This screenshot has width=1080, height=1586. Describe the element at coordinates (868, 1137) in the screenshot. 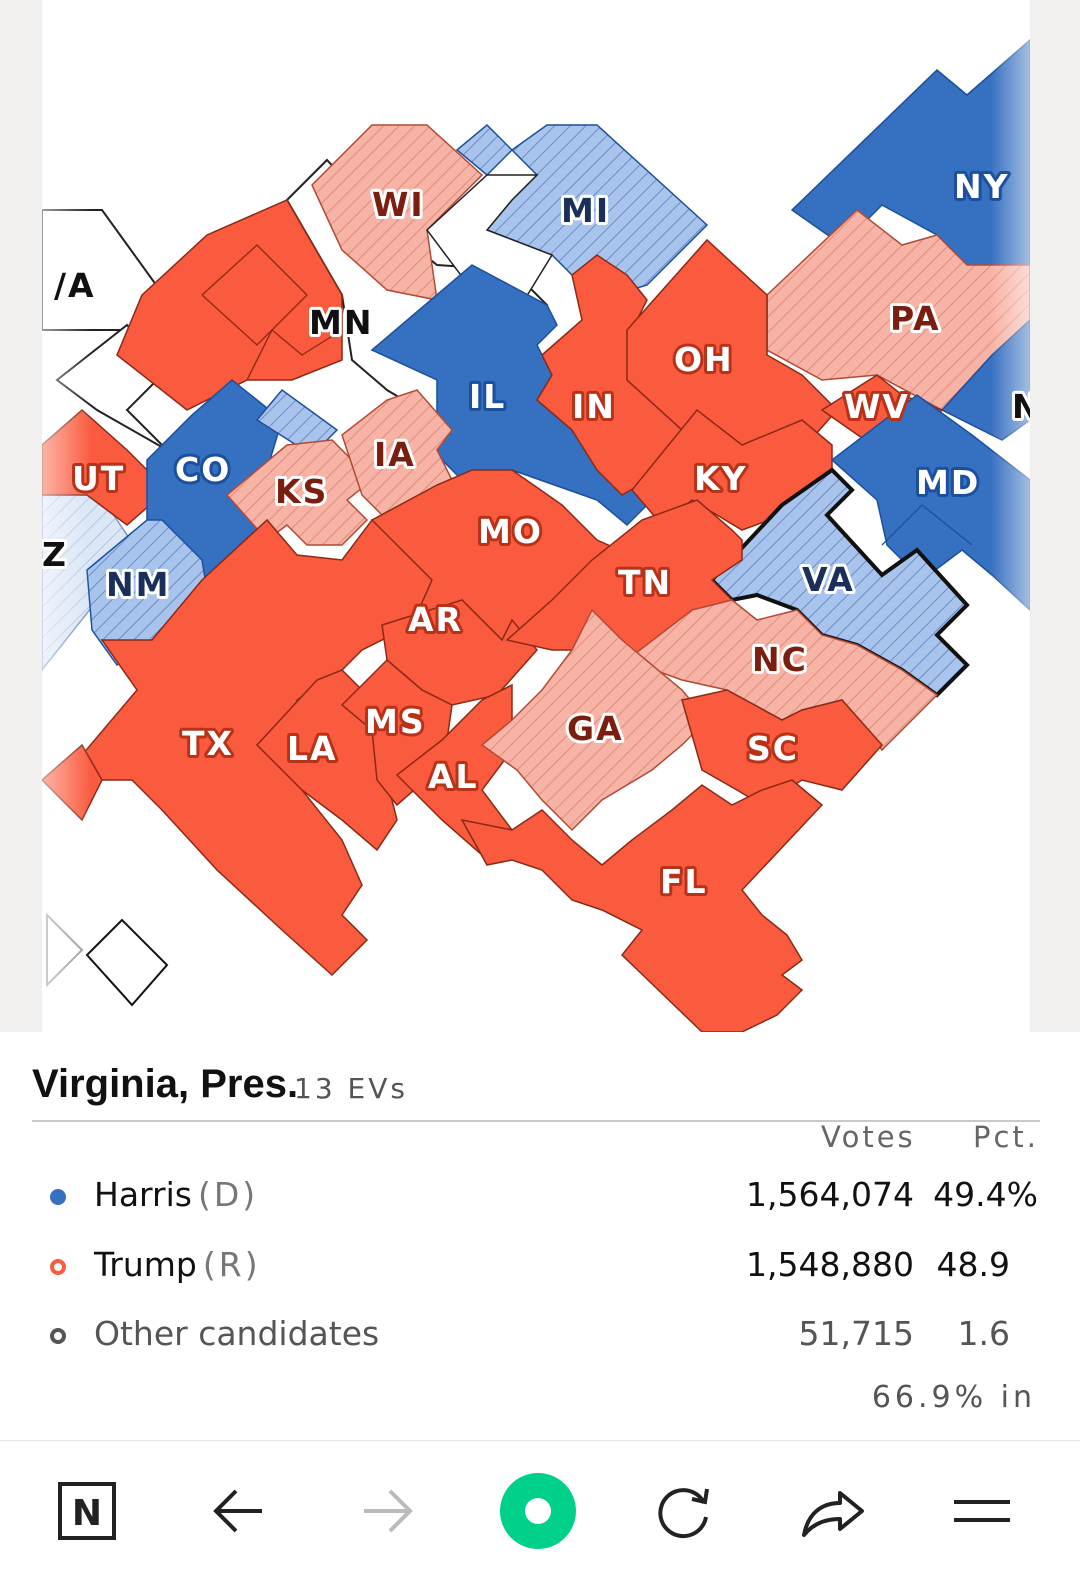

I see `votes-column-header: Votes` at that location.